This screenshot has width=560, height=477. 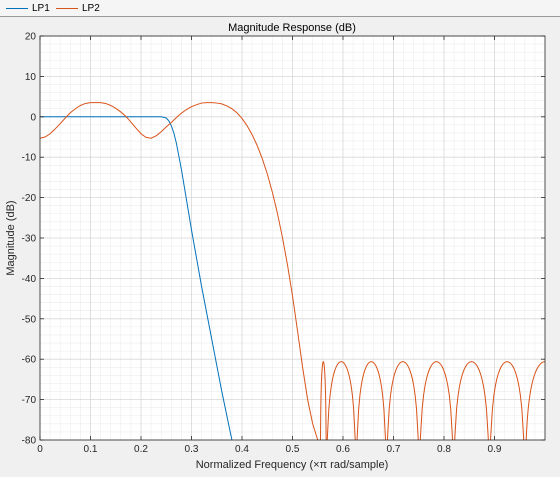 I want to click on y-tick-label: -40, so click(x=29, y=279).